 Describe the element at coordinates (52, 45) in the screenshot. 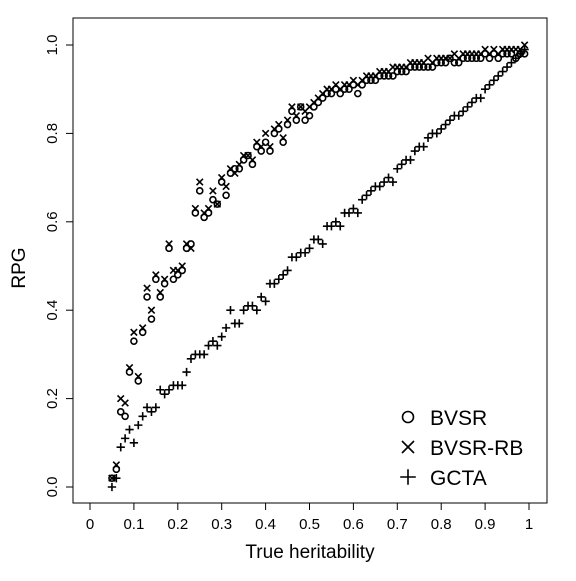

I see `y-tick-label: 1.0` at that location.